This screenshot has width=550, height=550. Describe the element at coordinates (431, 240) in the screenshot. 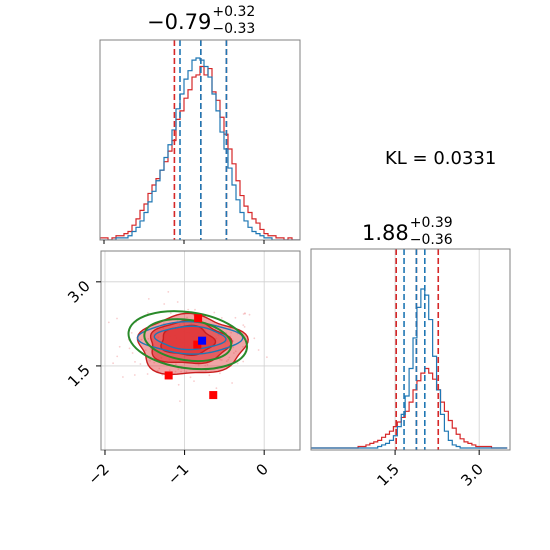

I see `p2-title-lower: −0.36` at that location.